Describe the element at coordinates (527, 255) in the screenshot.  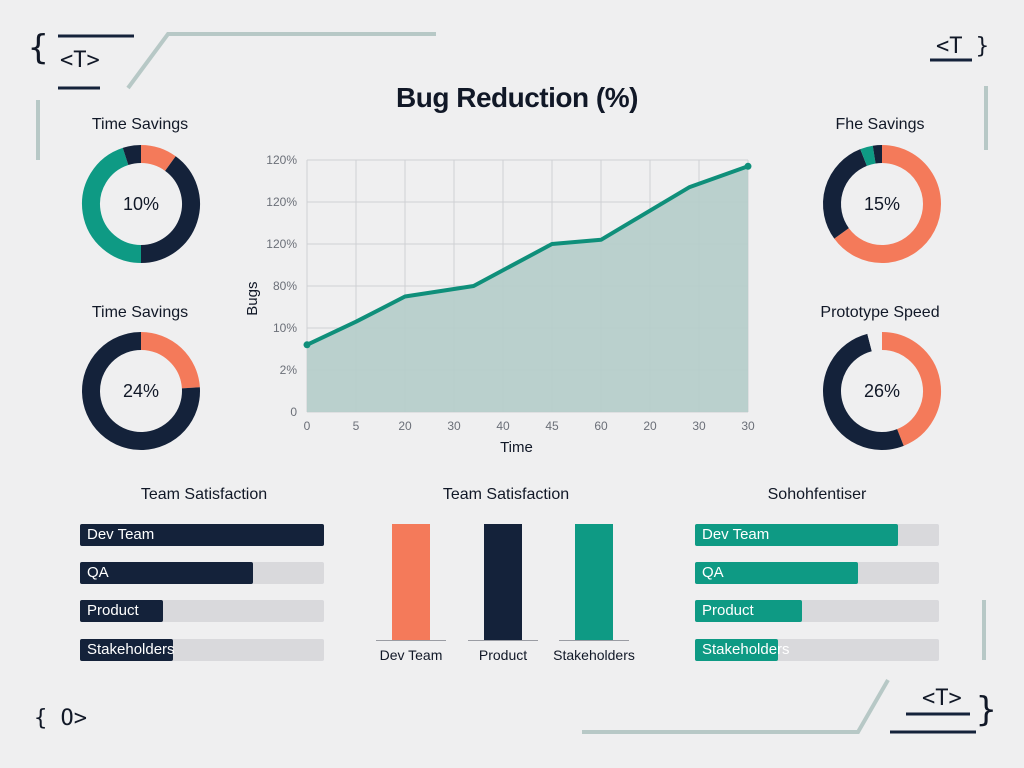
I see `series-line` at that location.